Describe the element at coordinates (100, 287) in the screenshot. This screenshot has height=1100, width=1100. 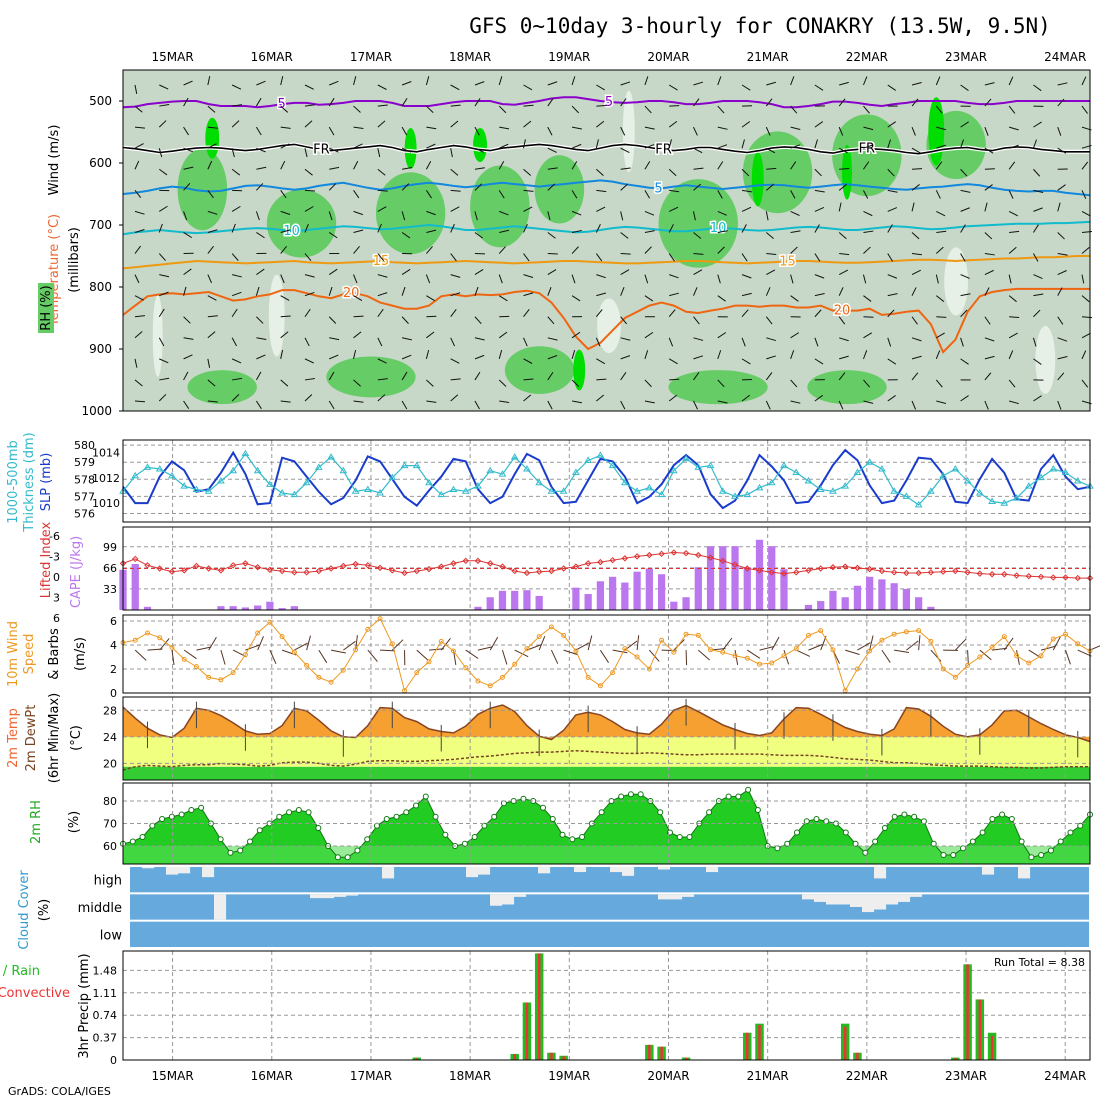
I see `pressure-tick-label: 800` at that location.